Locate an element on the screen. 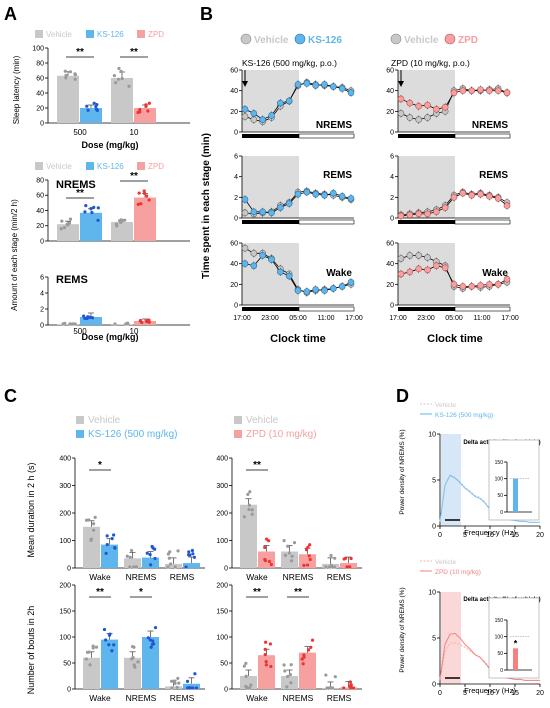  legend-marker-ks126 is located at coordinates (300, 39).